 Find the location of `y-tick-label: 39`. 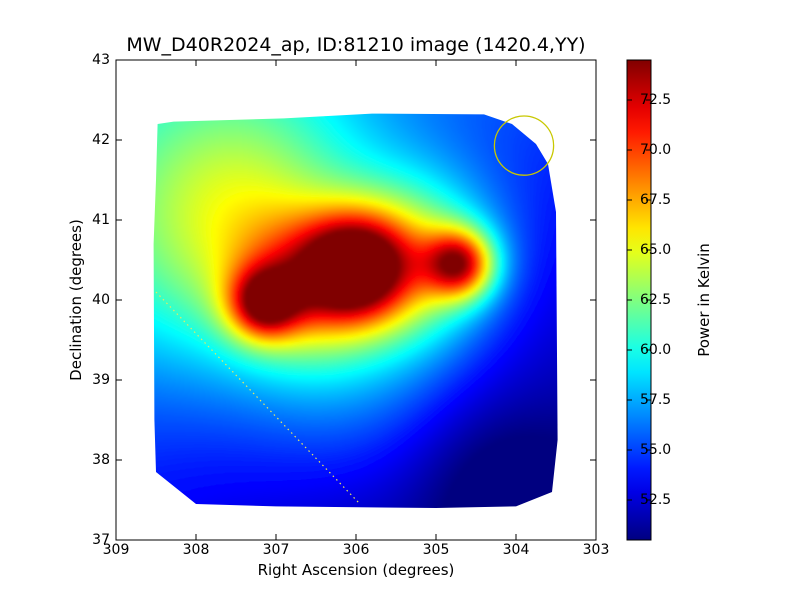

y-tick-label: 39 is located at coordinates (101, 380).